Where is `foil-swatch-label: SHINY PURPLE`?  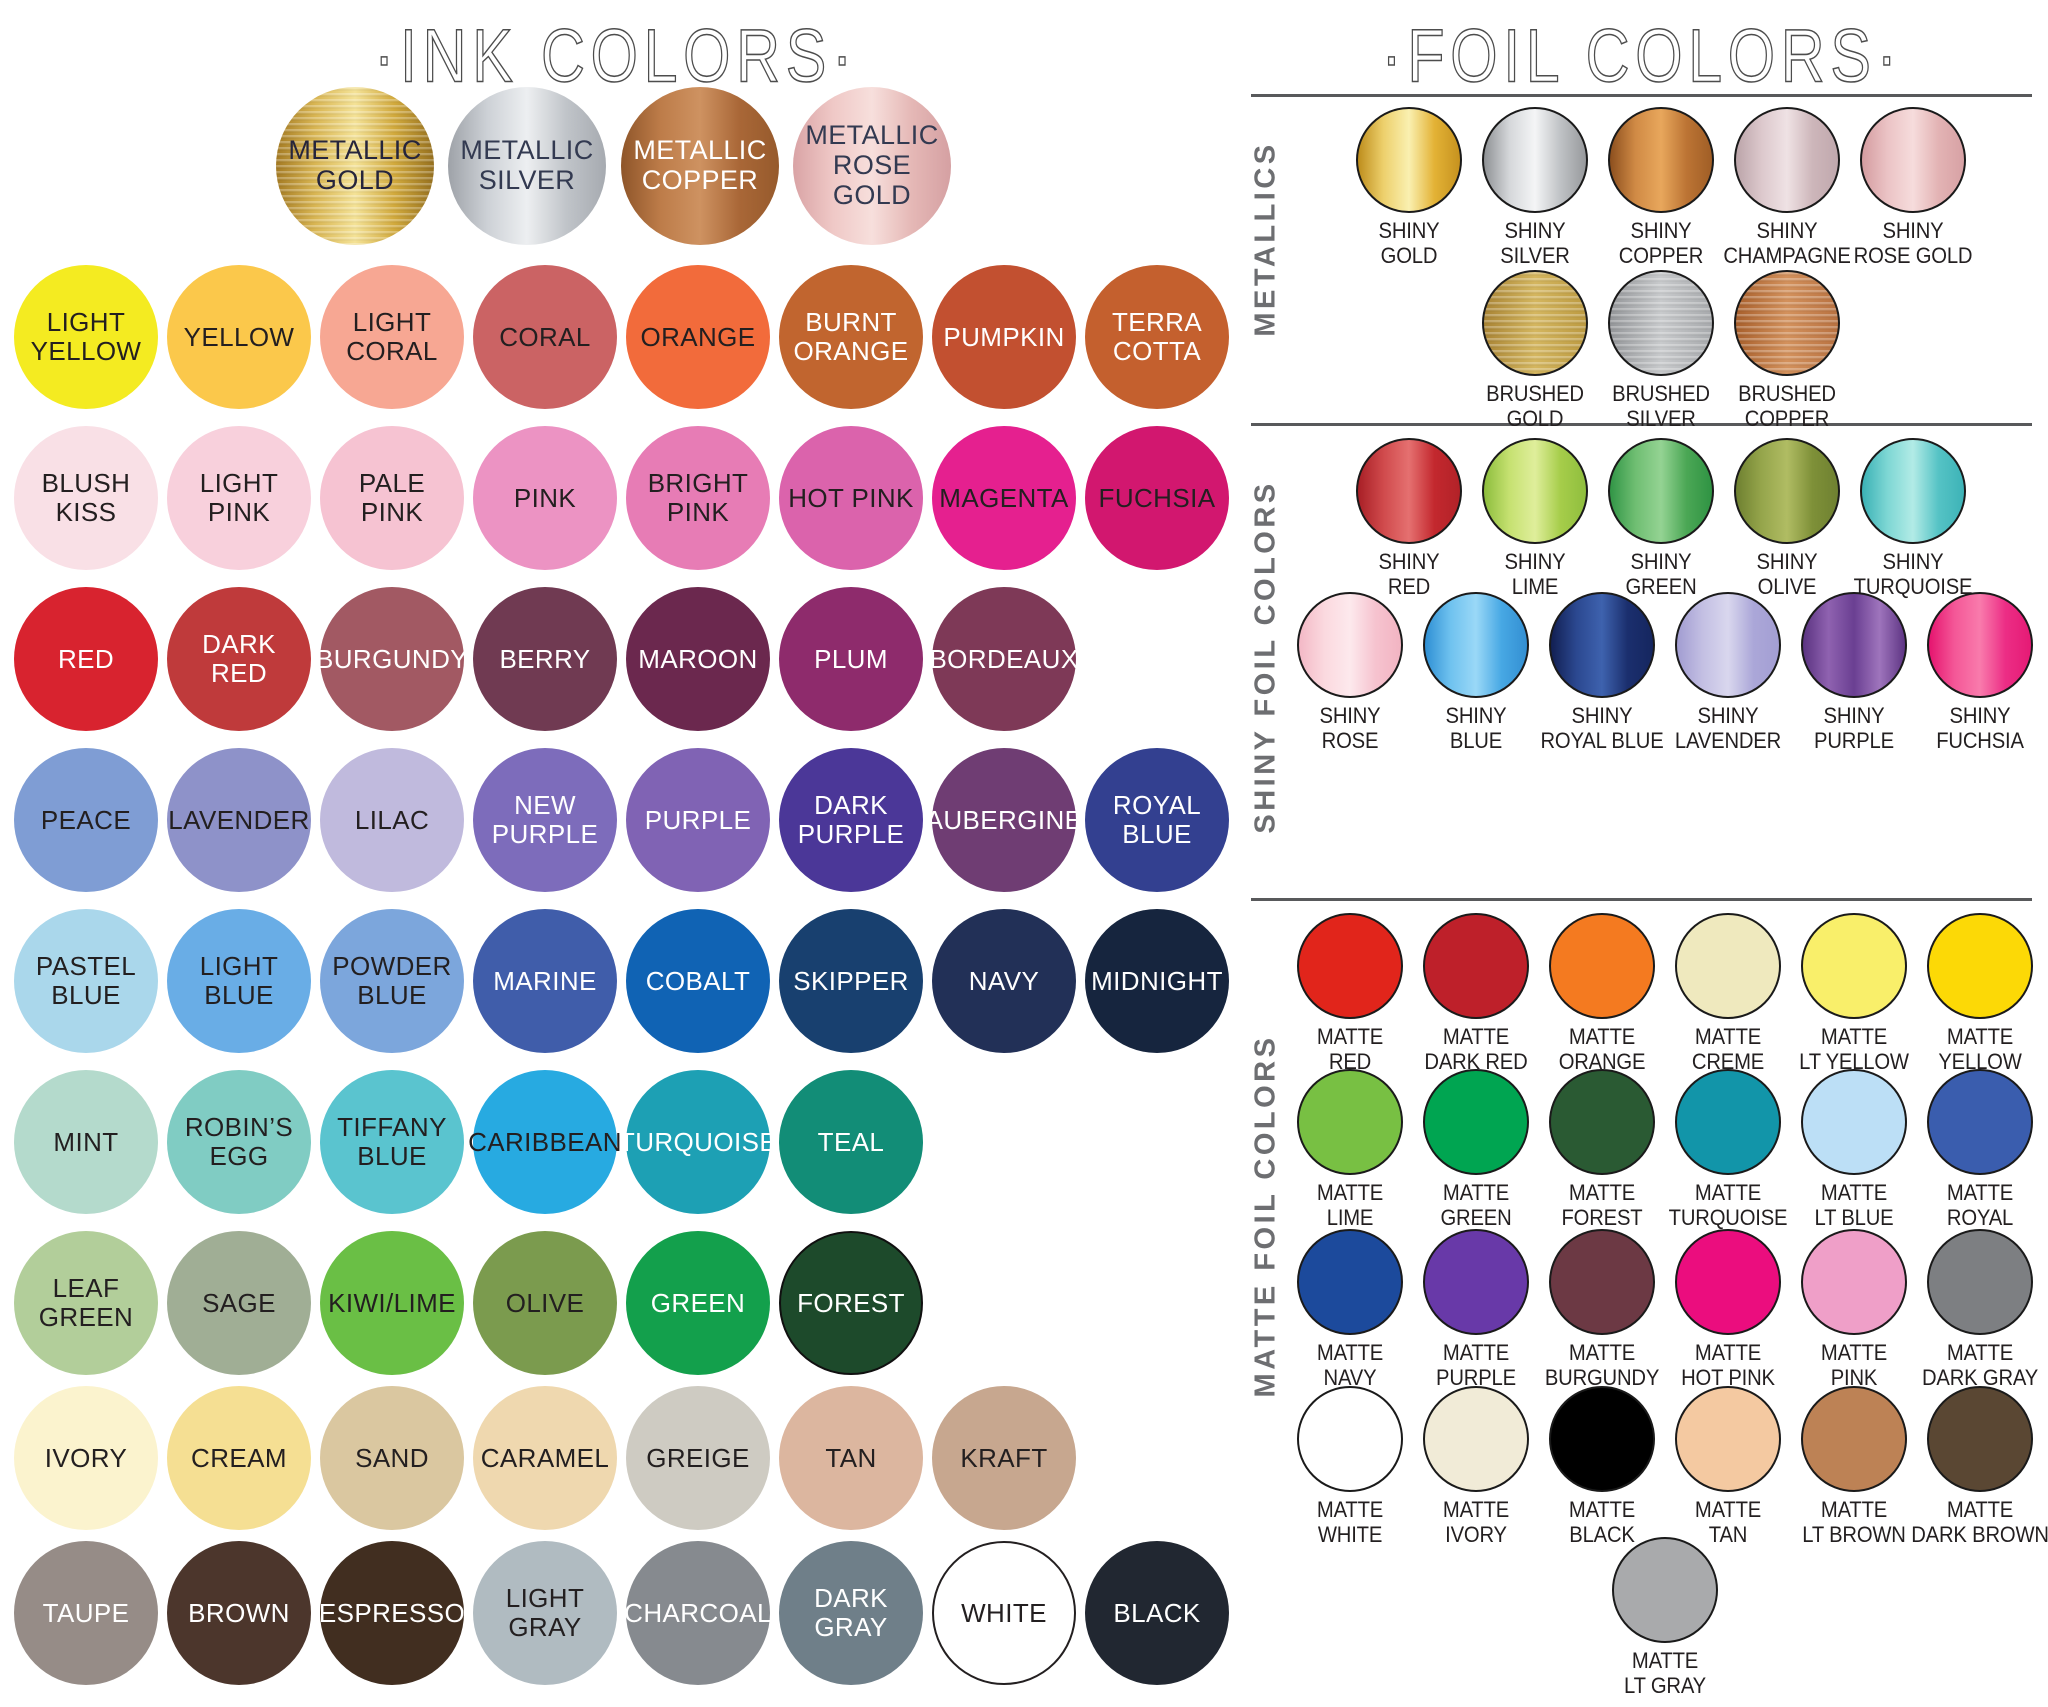
foil-swatch-label: SHINY PURPLE is located at coordinates (1854, 728).